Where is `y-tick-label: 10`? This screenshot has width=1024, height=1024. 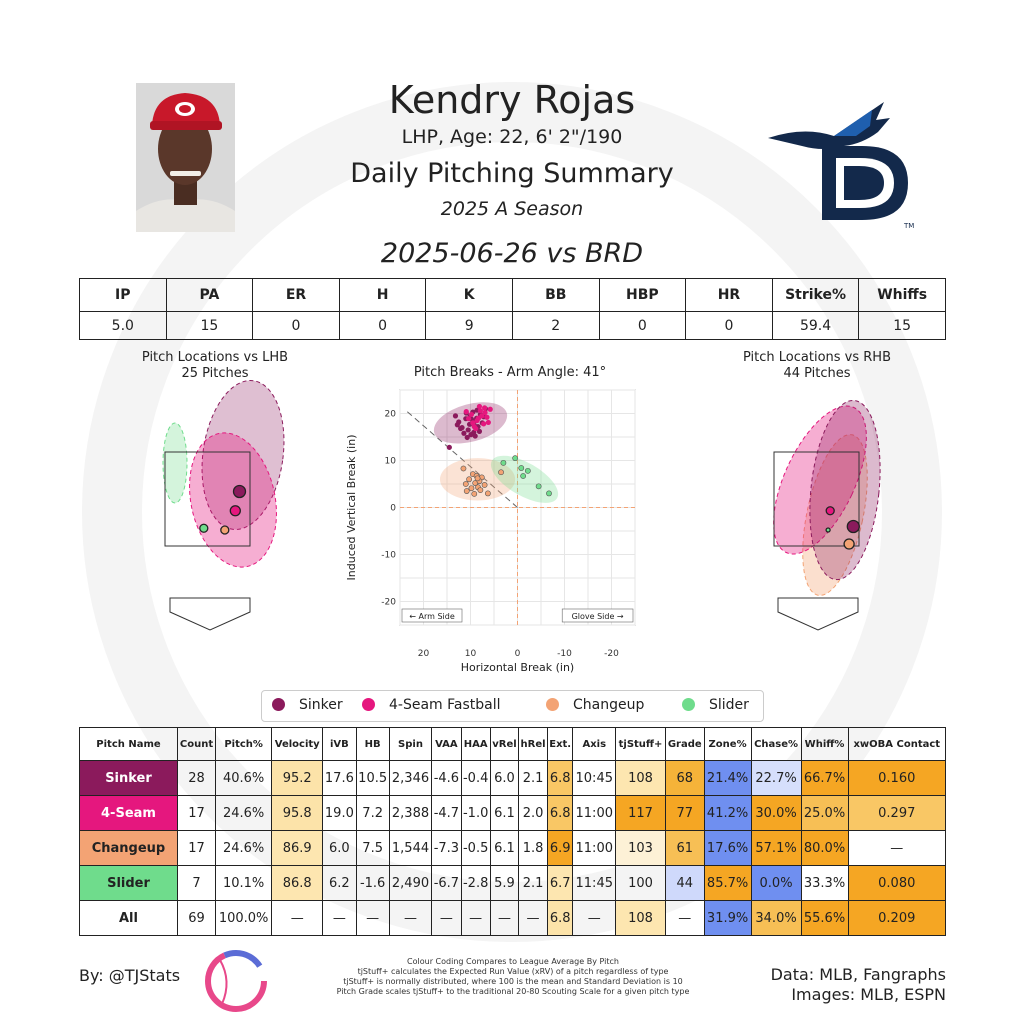
y-tick-label: 10 is located at coordinates (391, 462).